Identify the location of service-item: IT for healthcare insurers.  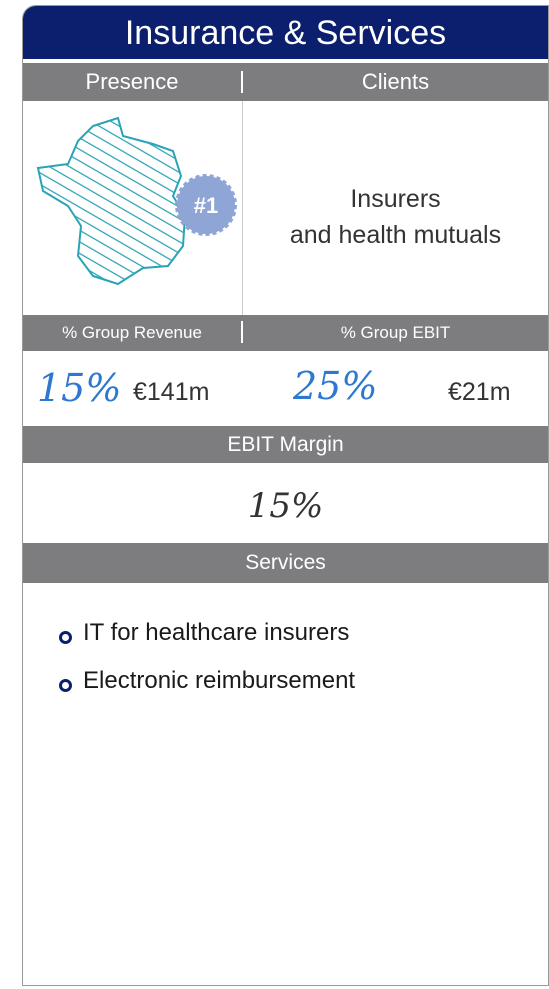
(216, 632).